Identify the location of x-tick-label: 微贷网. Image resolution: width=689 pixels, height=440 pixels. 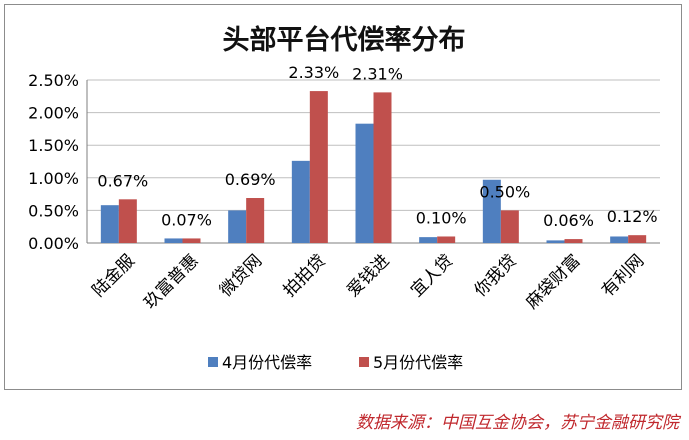
(241, 276).